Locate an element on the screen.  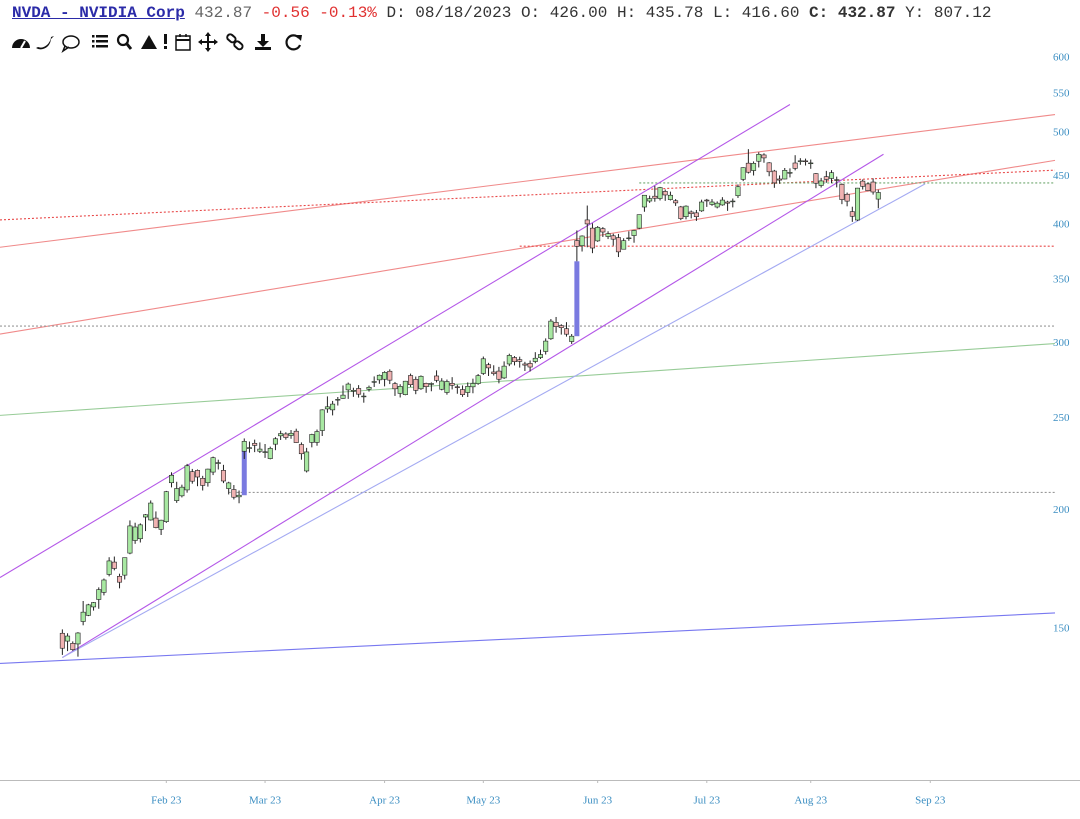
date: D: 08/18/2023 is located at coordinates (449, 13).